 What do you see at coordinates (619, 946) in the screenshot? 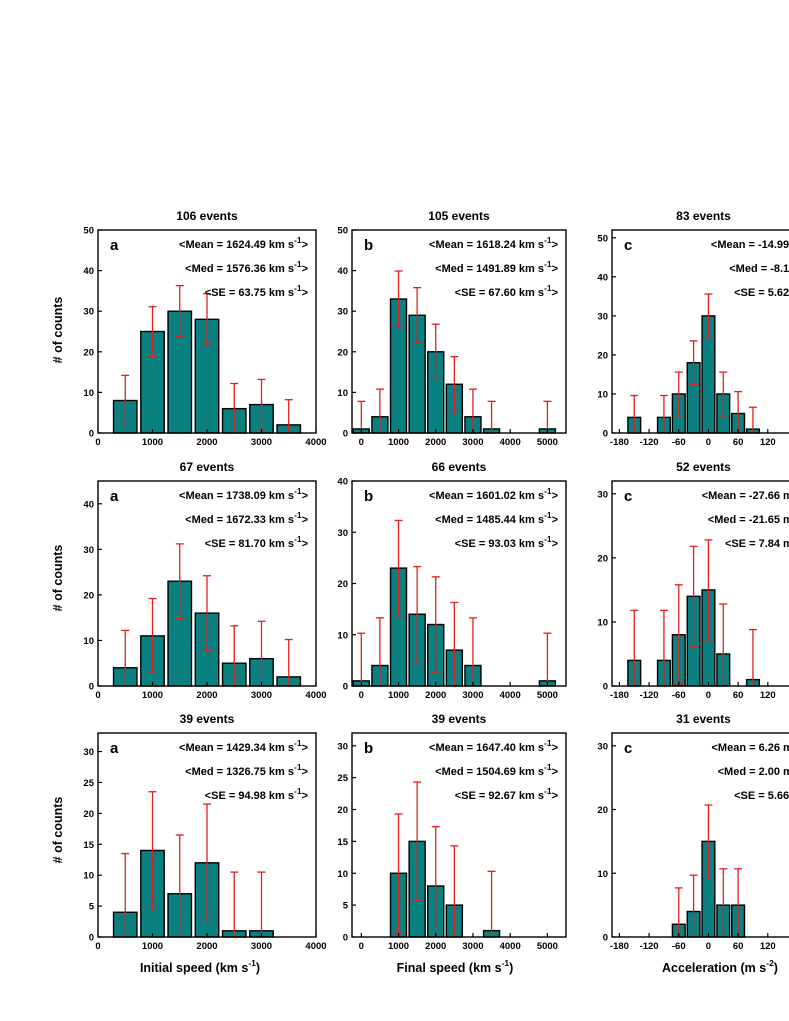
I see `x-tick-label: -180` at bounding box center [619, 946].